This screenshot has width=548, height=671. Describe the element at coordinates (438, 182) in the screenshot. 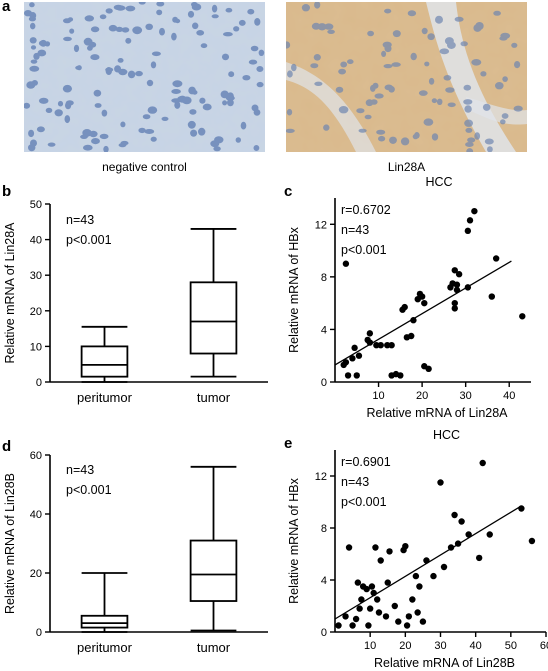

I see `chart-title: HCC` at that location.